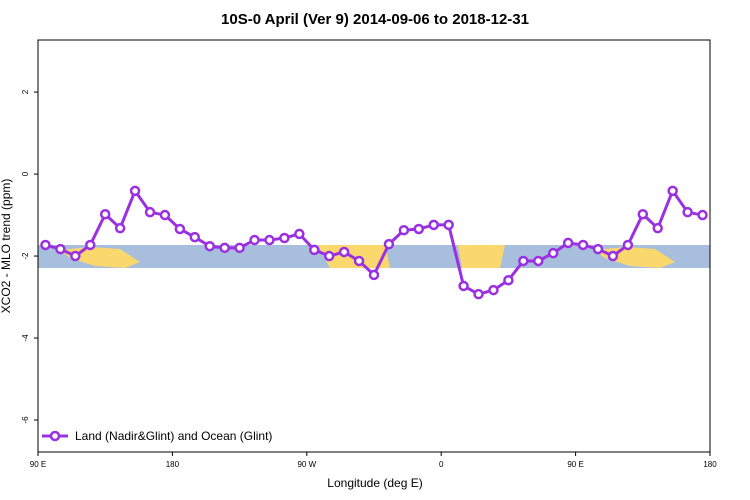  Describe the element at coordinates (374, 483) in the screenshot. I see `x-axis-label: Longitude (deg E)` at that location.